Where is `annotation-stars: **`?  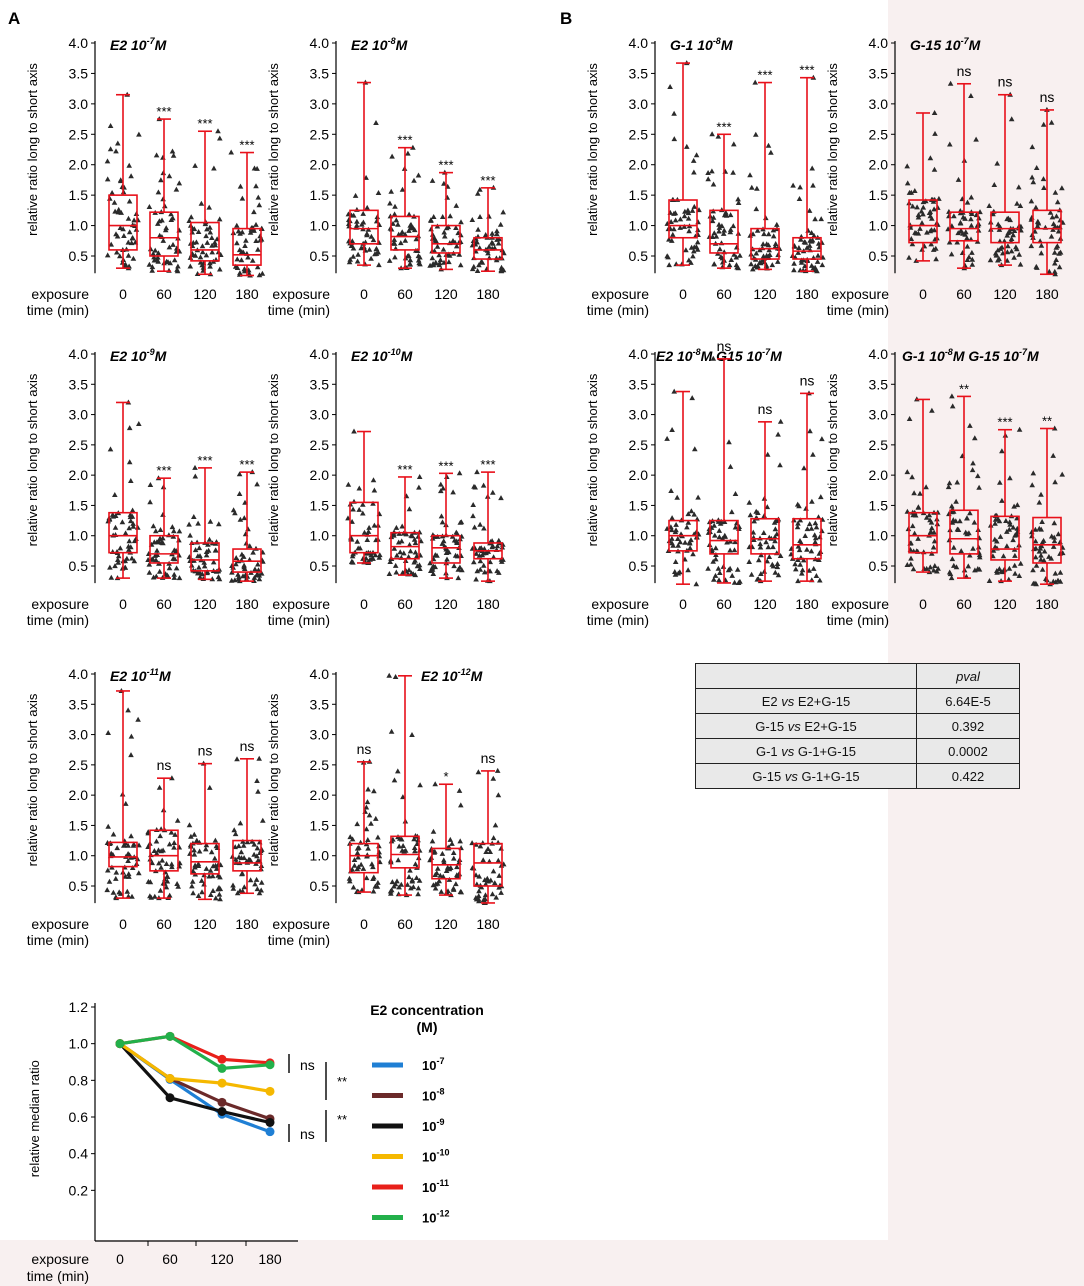
annotation-stars: ** is located at coordinates (342, 1119).